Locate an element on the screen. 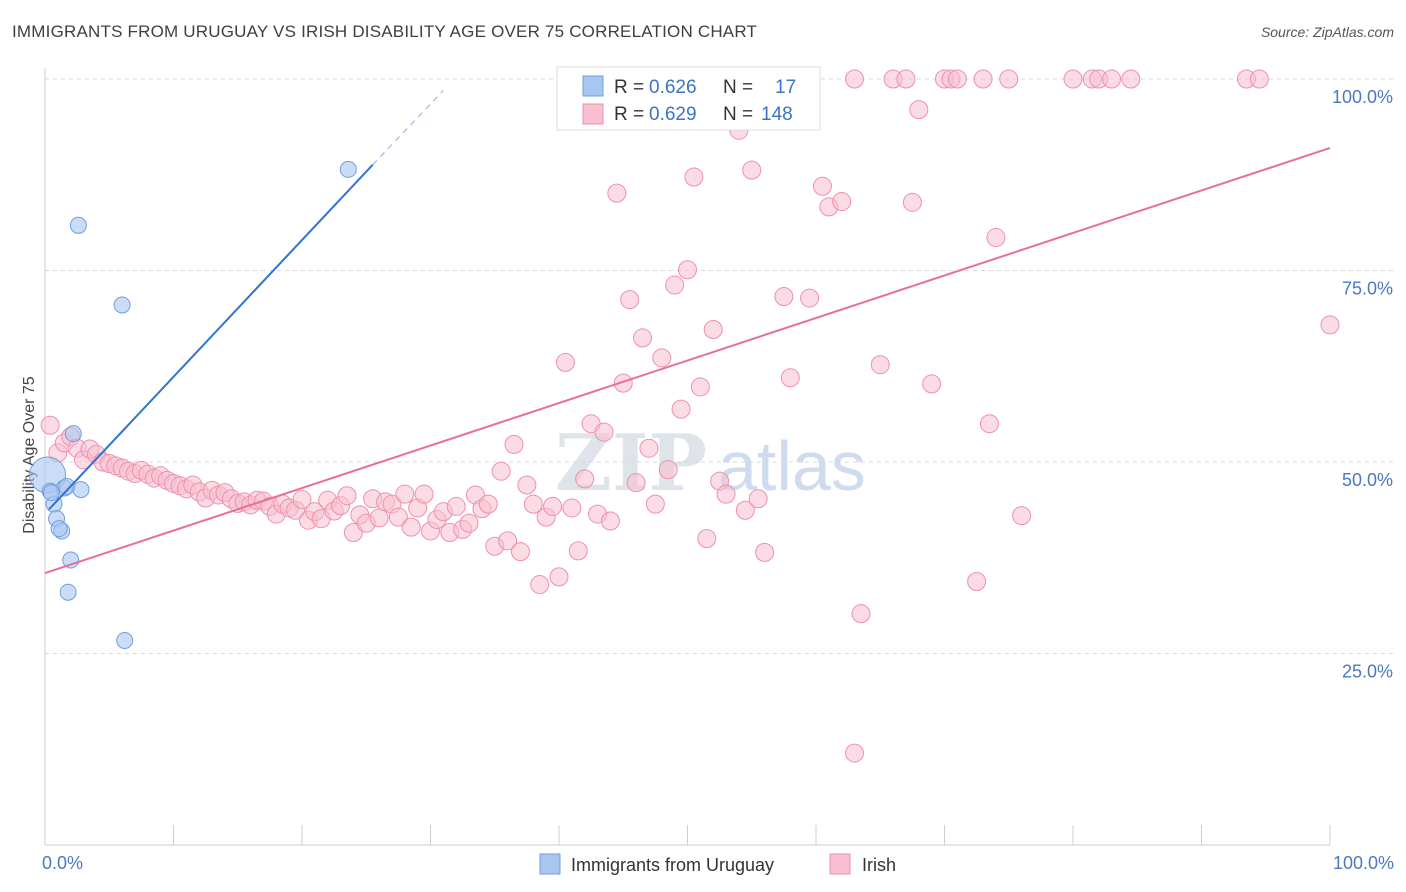 This screenshot has height=892, width=1406. legend-swatch-irish is located at coordinates (593, 114).